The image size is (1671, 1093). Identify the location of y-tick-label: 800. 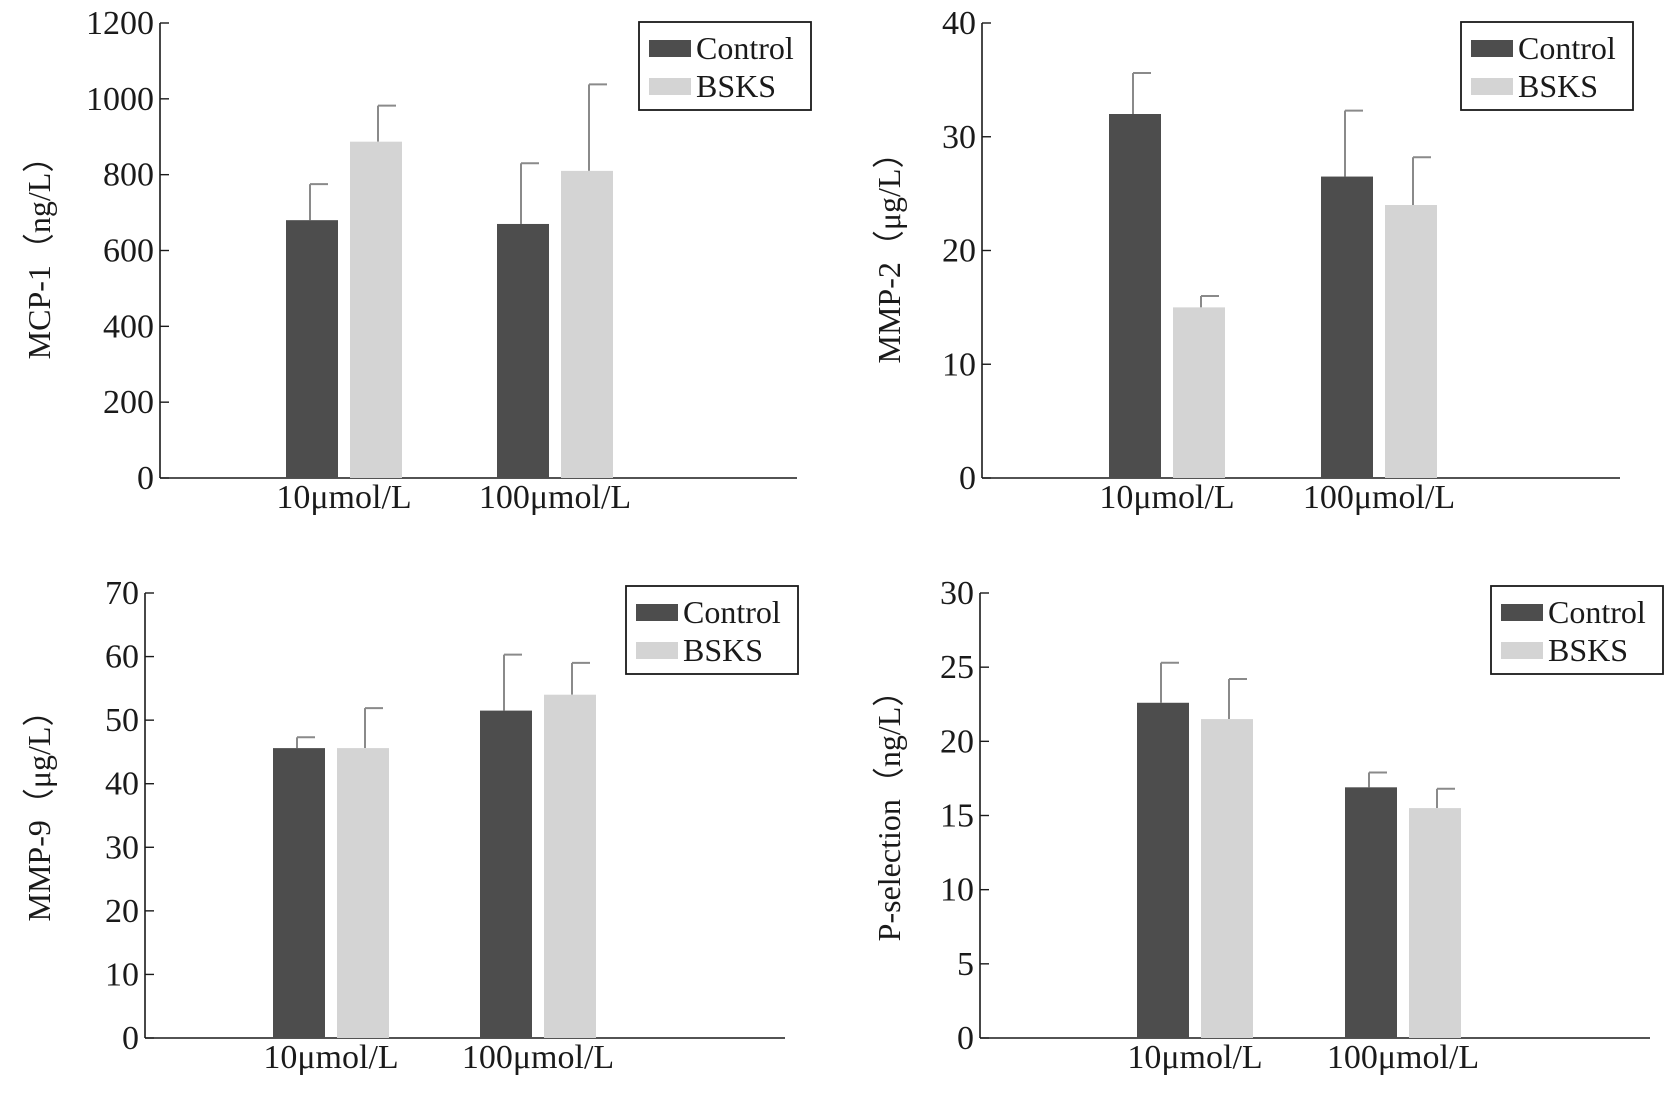
(128, 175).